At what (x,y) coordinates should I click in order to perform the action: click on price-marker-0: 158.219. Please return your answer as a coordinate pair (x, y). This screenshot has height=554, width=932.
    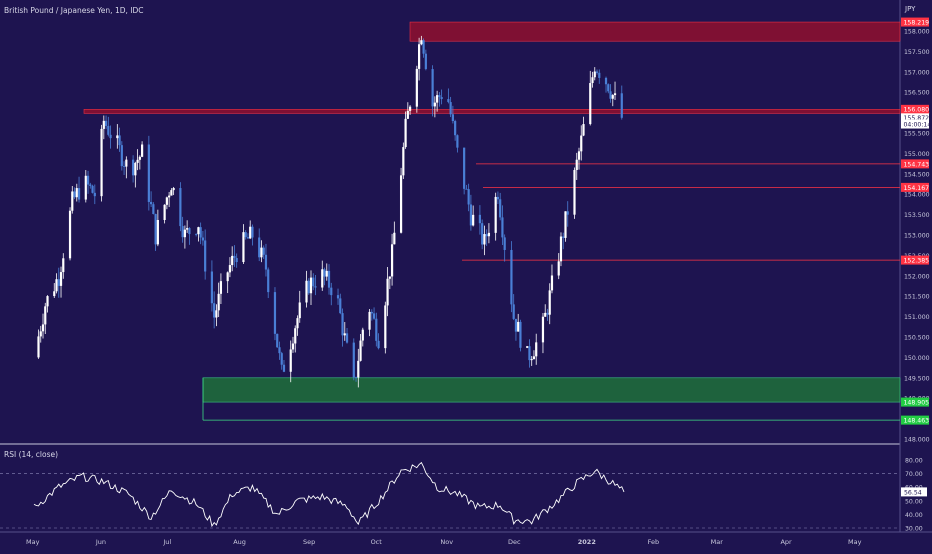
    Looking at the image, I should click on (915, 22).